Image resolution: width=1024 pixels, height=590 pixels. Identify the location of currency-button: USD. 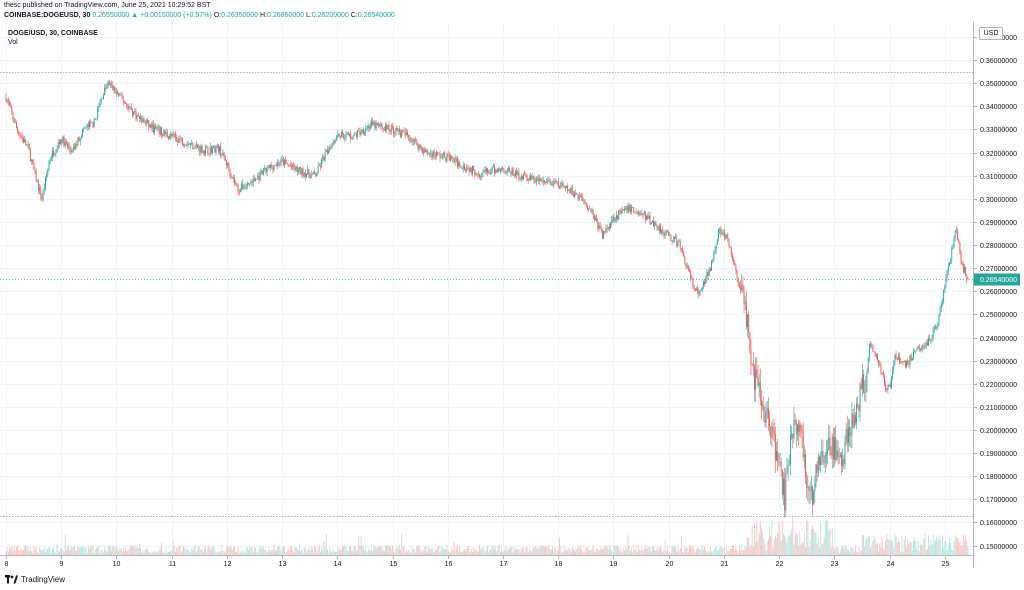
(991, 33).